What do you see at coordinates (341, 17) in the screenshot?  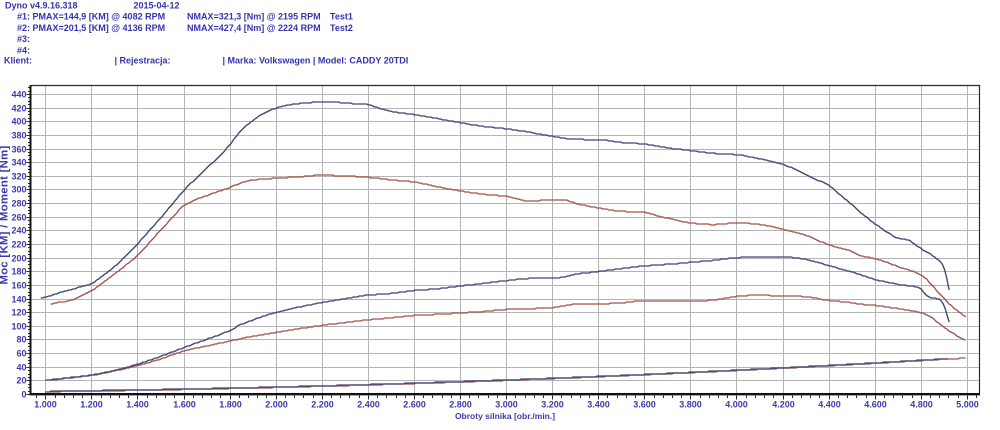 I see `svg-text: Test1` at bounding box center [341, 17].